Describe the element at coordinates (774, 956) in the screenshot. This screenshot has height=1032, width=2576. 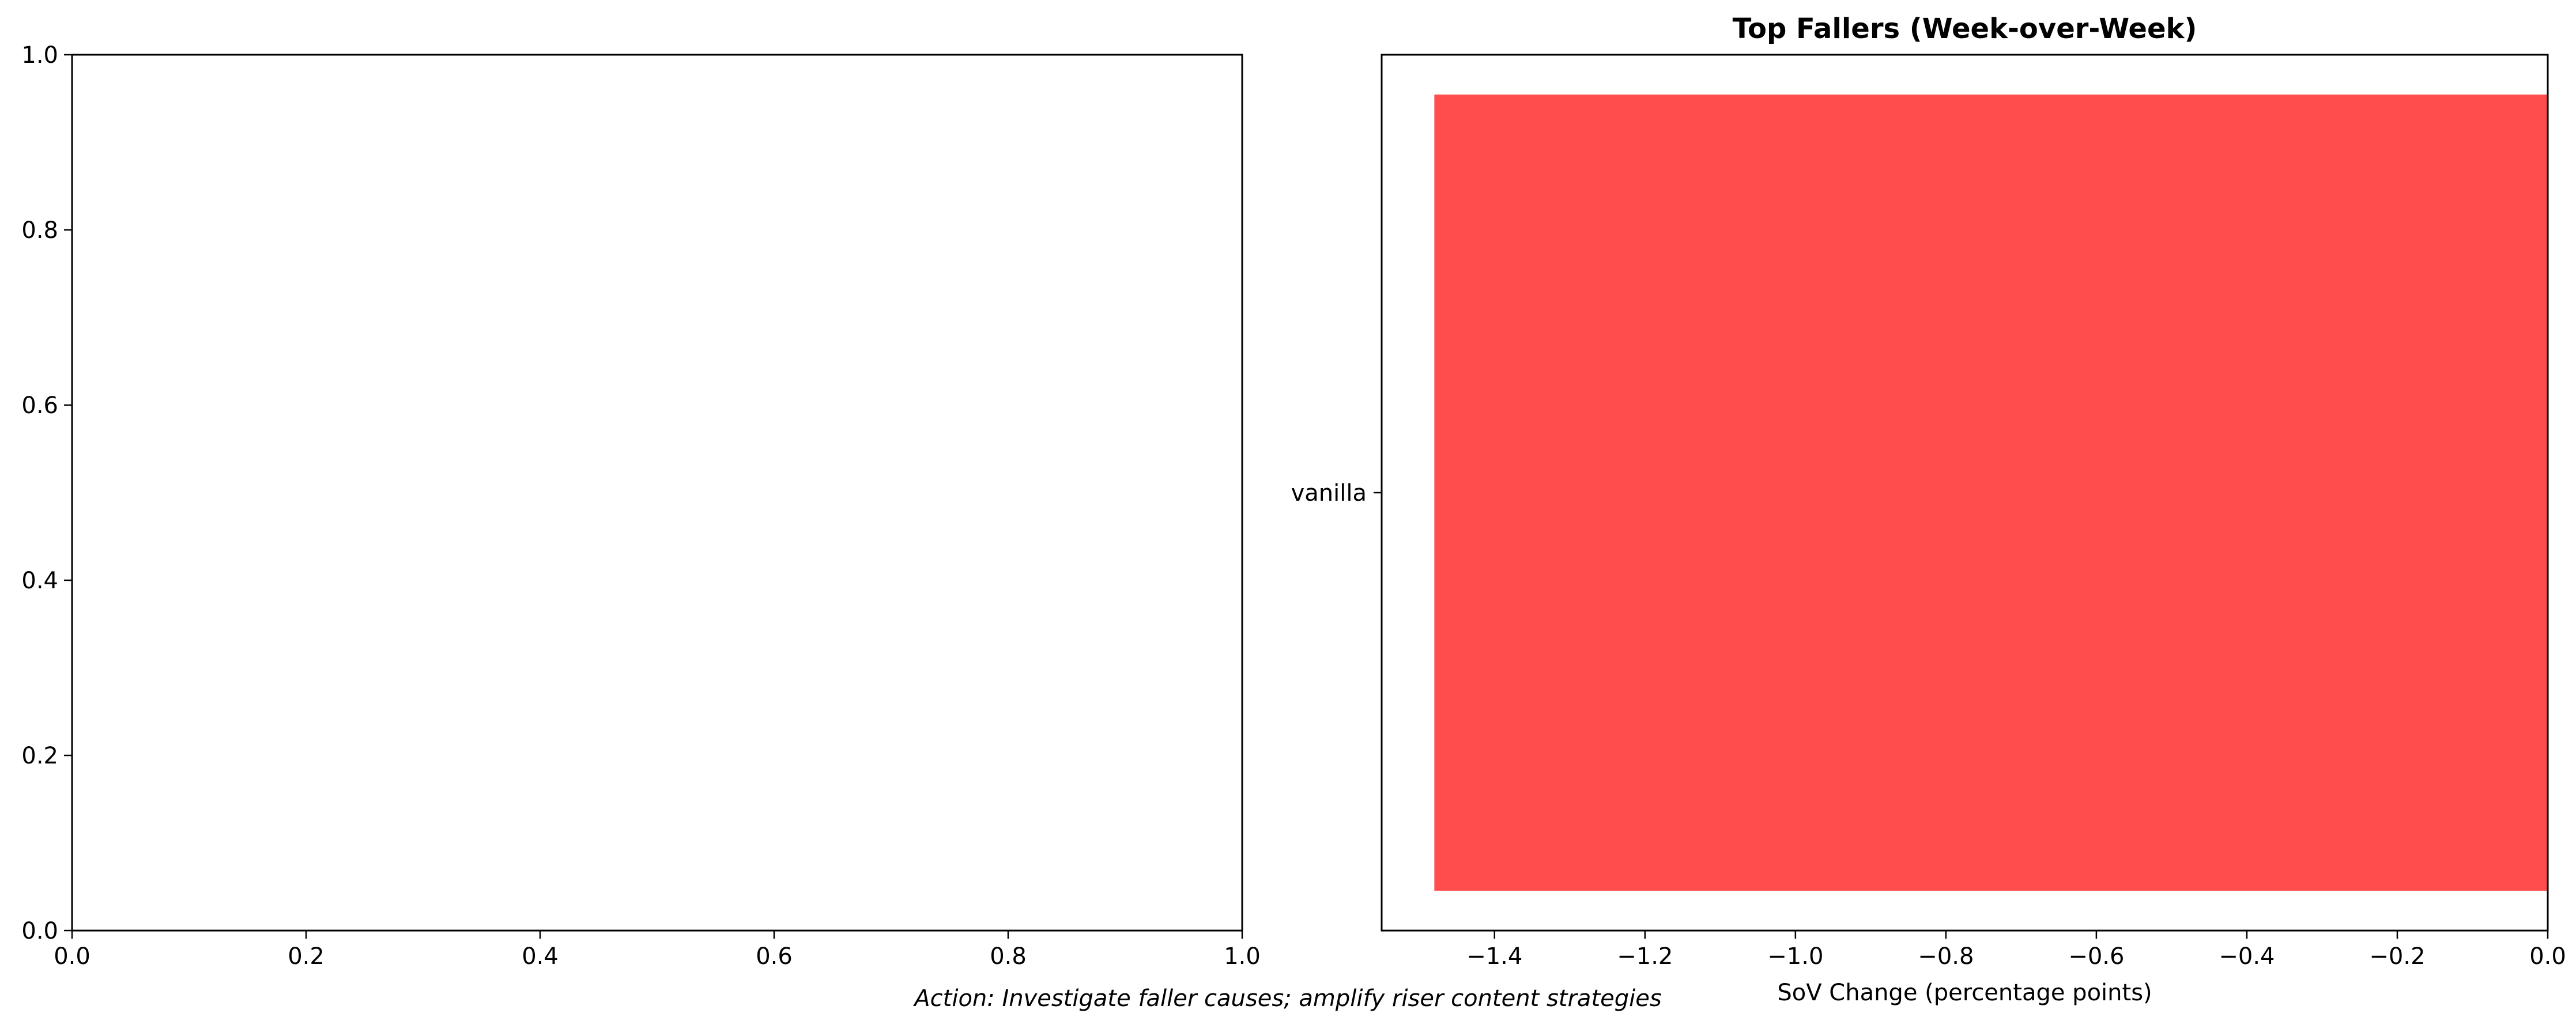
I see `left-x-tick-label: 0.6` at that location.